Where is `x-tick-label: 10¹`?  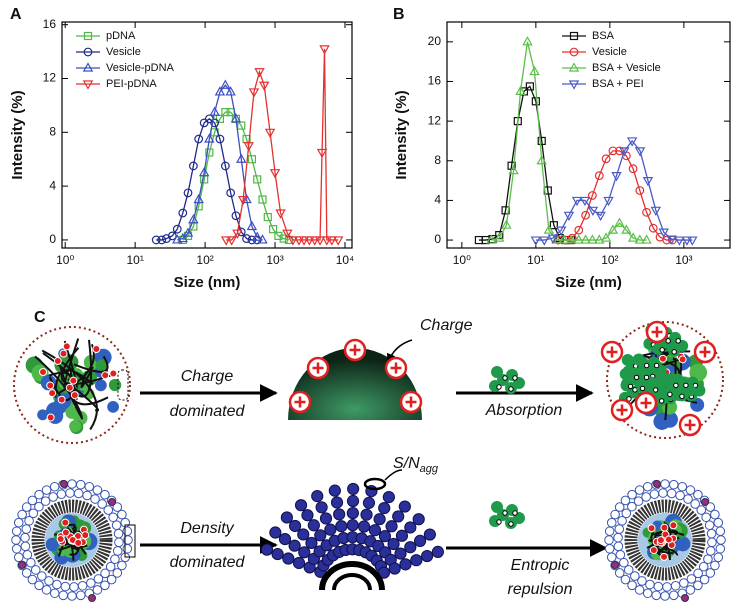 x-tick-label: 10¹ is located at coordinates (134, 260).